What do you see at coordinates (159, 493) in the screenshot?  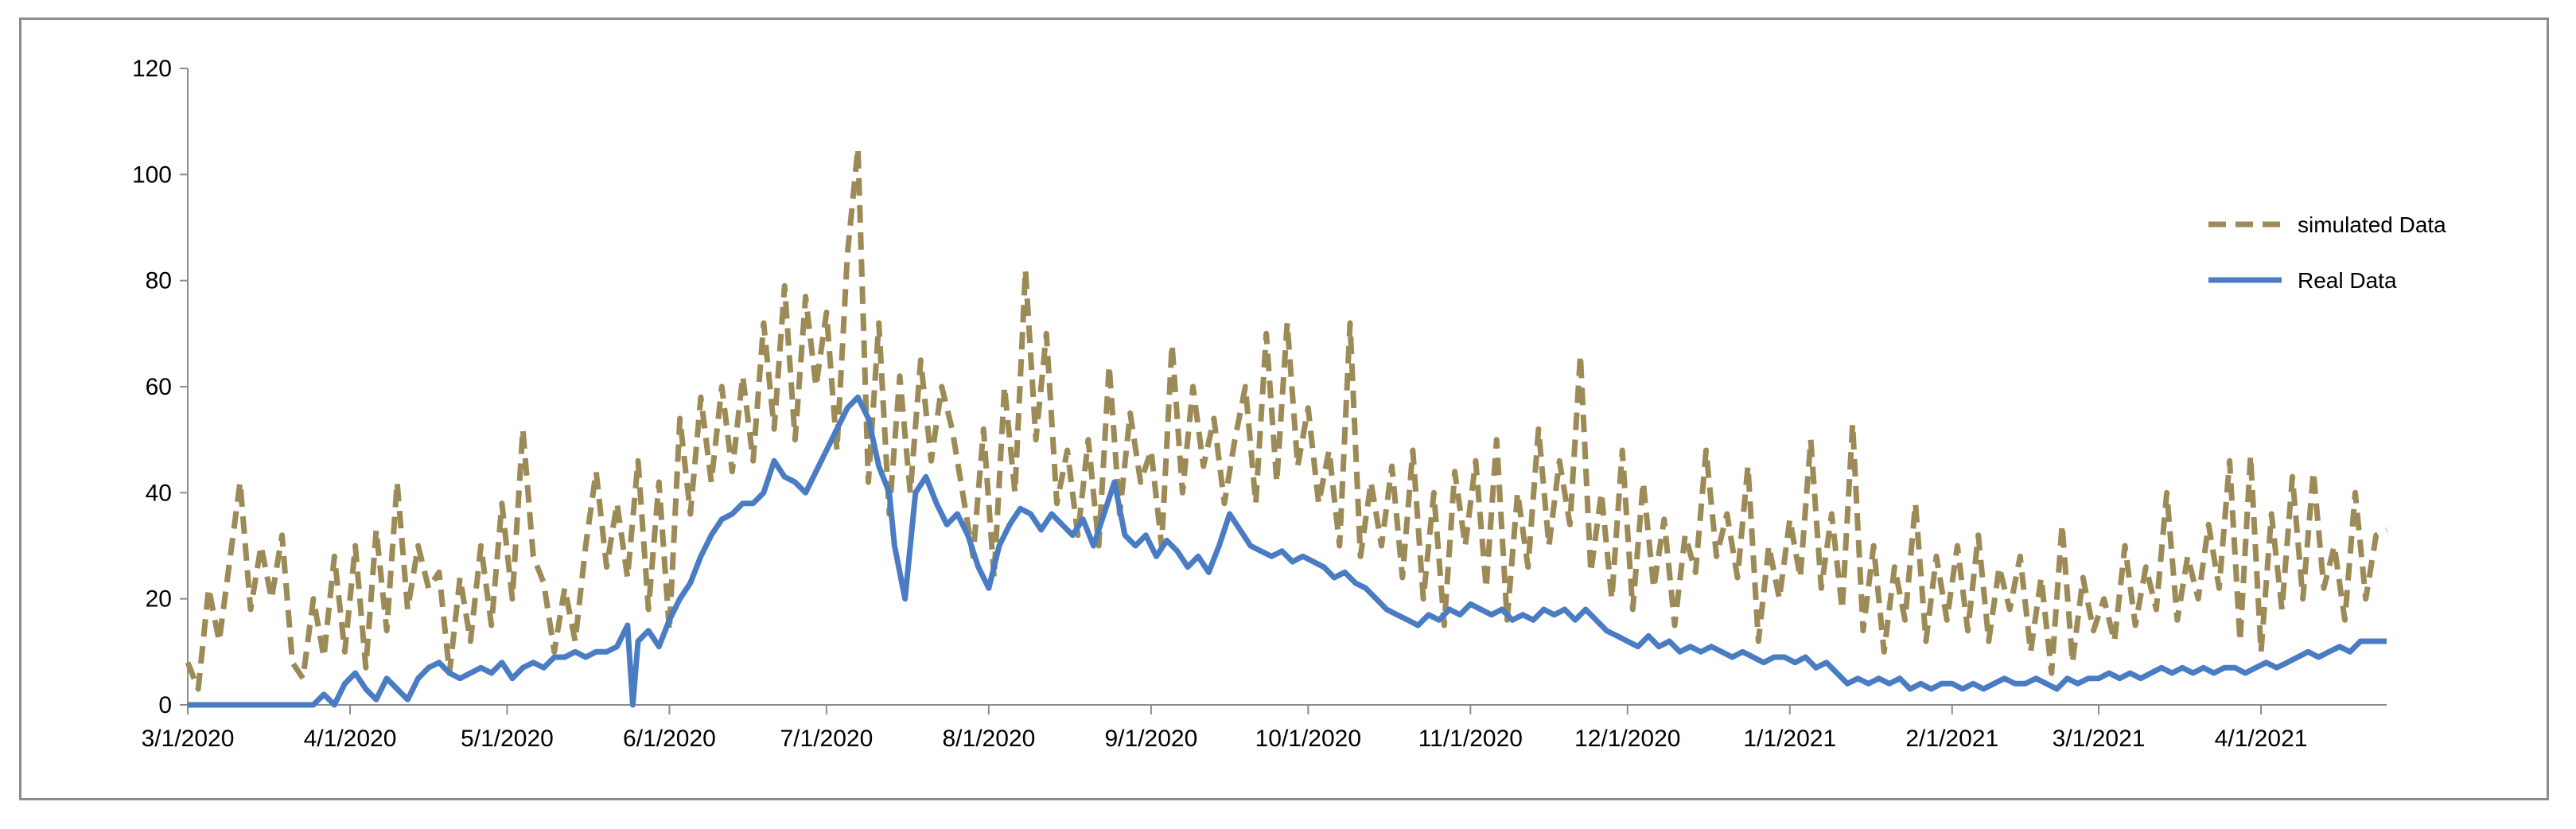 I see `y-tick-label: 40` at bounding box center [159, 493].